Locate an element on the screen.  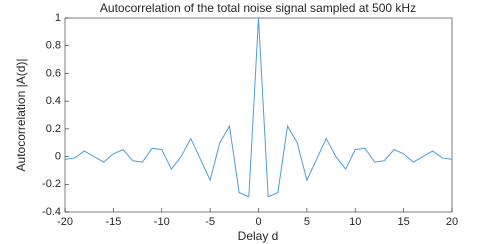
x-tick-label: -5 is located at coordinates (210, 222).